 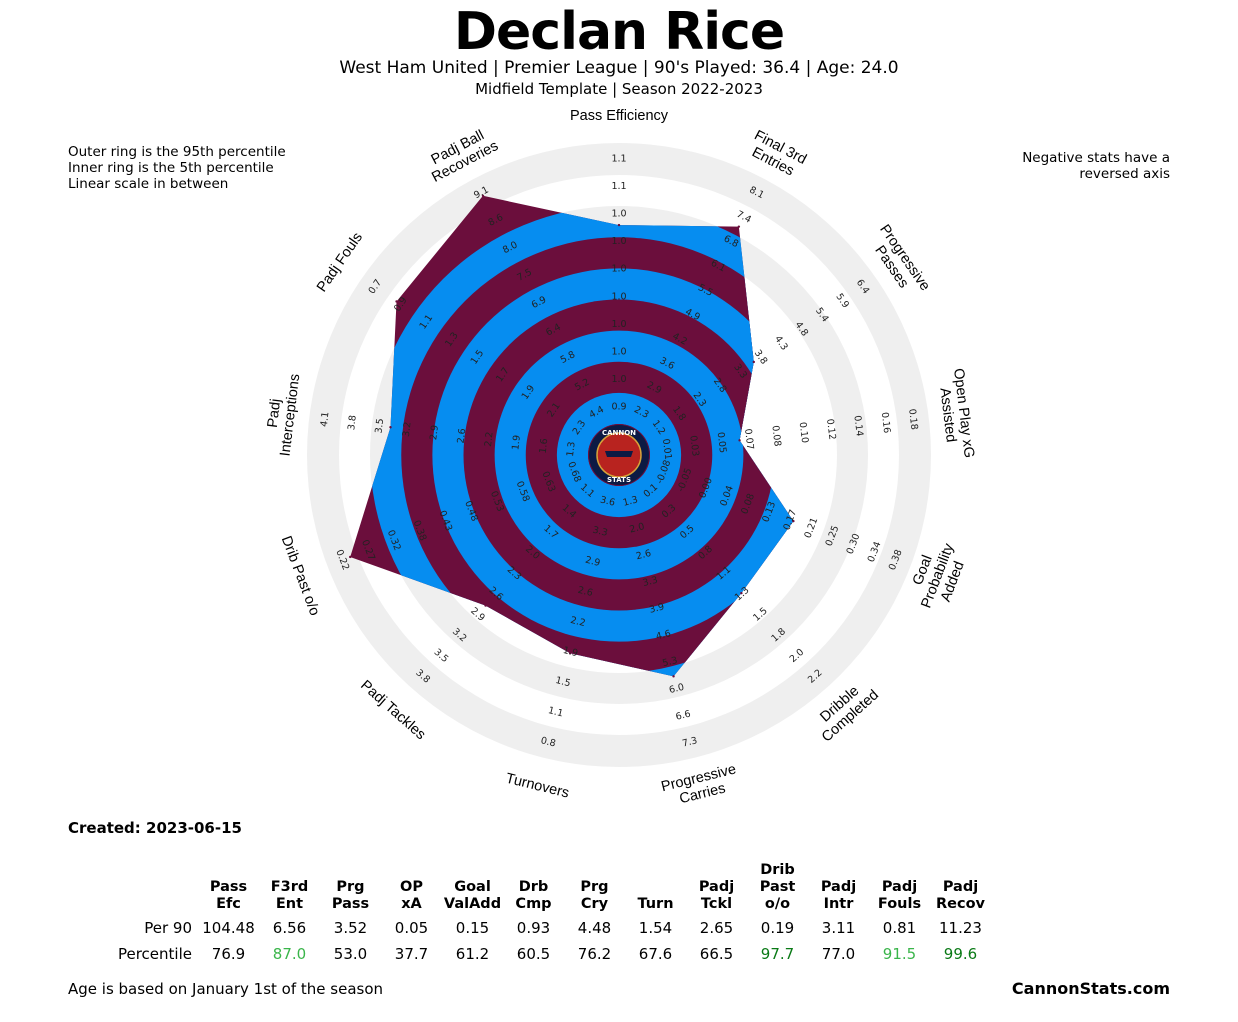 What do you see at coordinates (594, 928) in the screenshot?
I see `table-cell: 4.48` at bounding box center [594, 928].